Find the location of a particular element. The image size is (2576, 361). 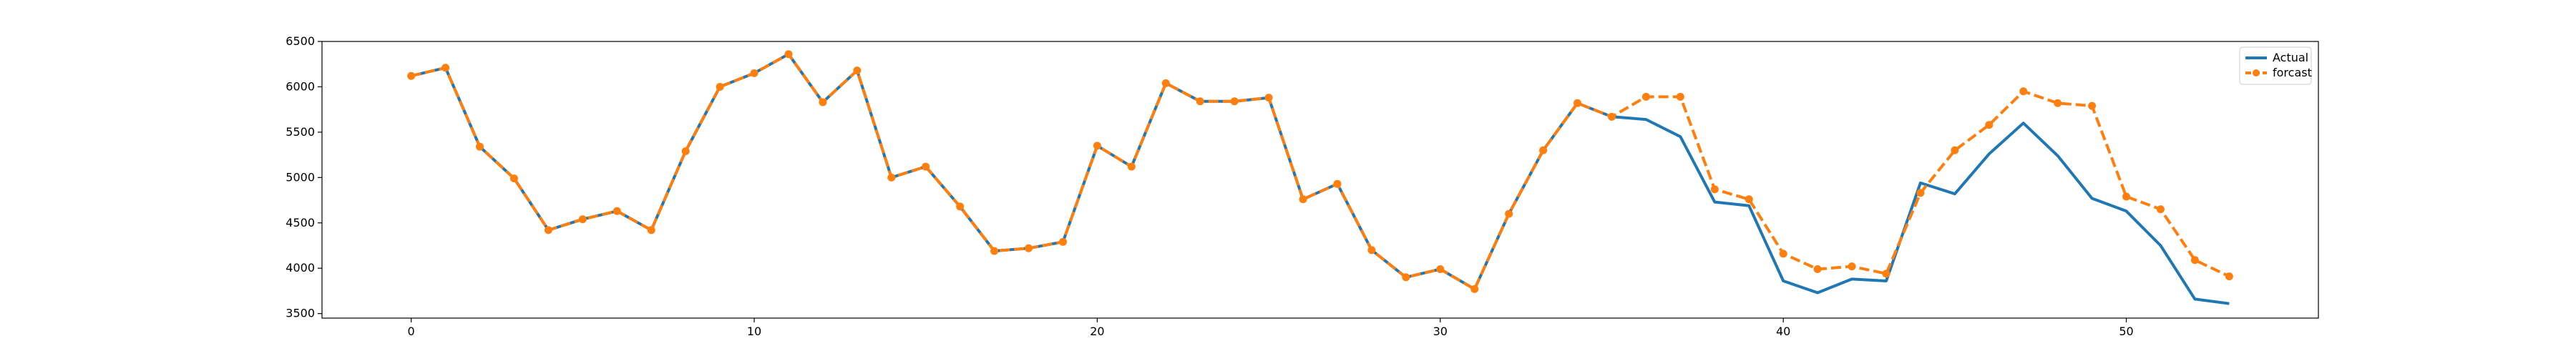

x-tick-label: 30 is located at coordinates (1440, 331).